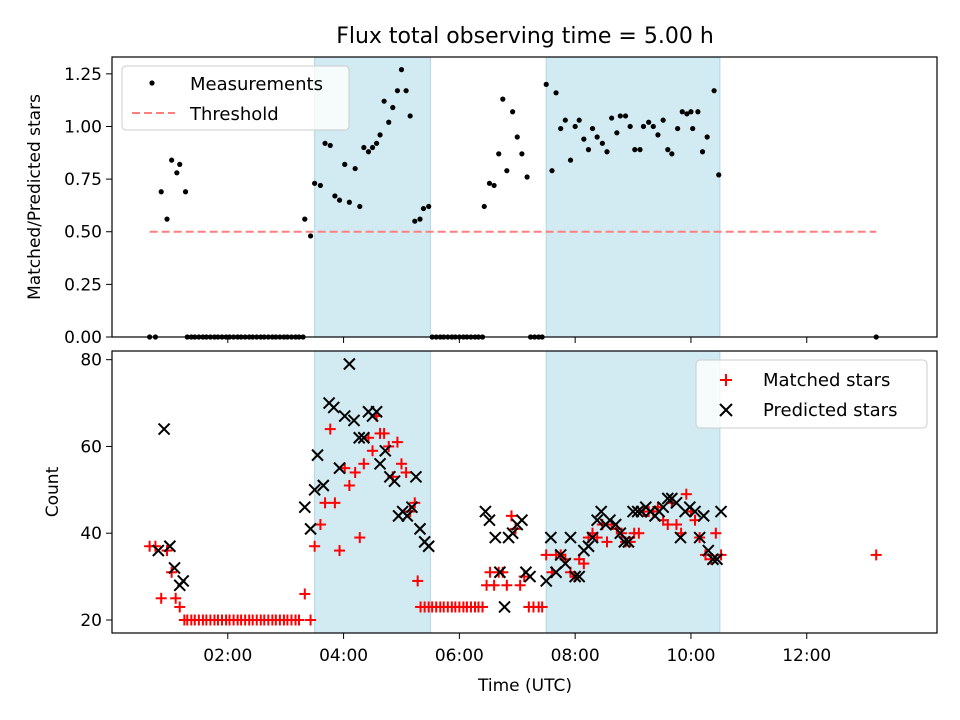 The image size is (960, 720). Describe the element at coordinates (517, 340) in the screenshot. I see `top-x-axis-ticks` at that location.